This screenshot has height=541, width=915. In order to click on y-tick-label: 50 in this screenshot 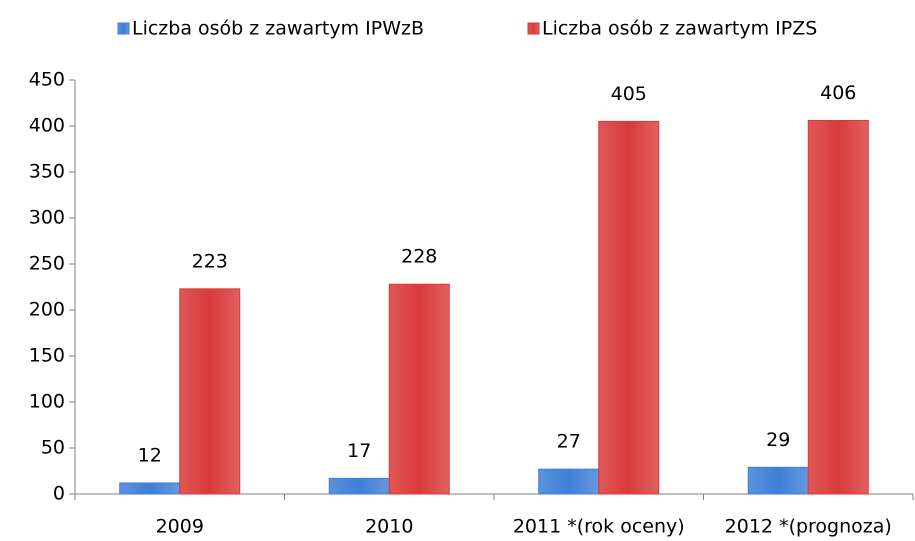, I will do `click(53, 448)`.